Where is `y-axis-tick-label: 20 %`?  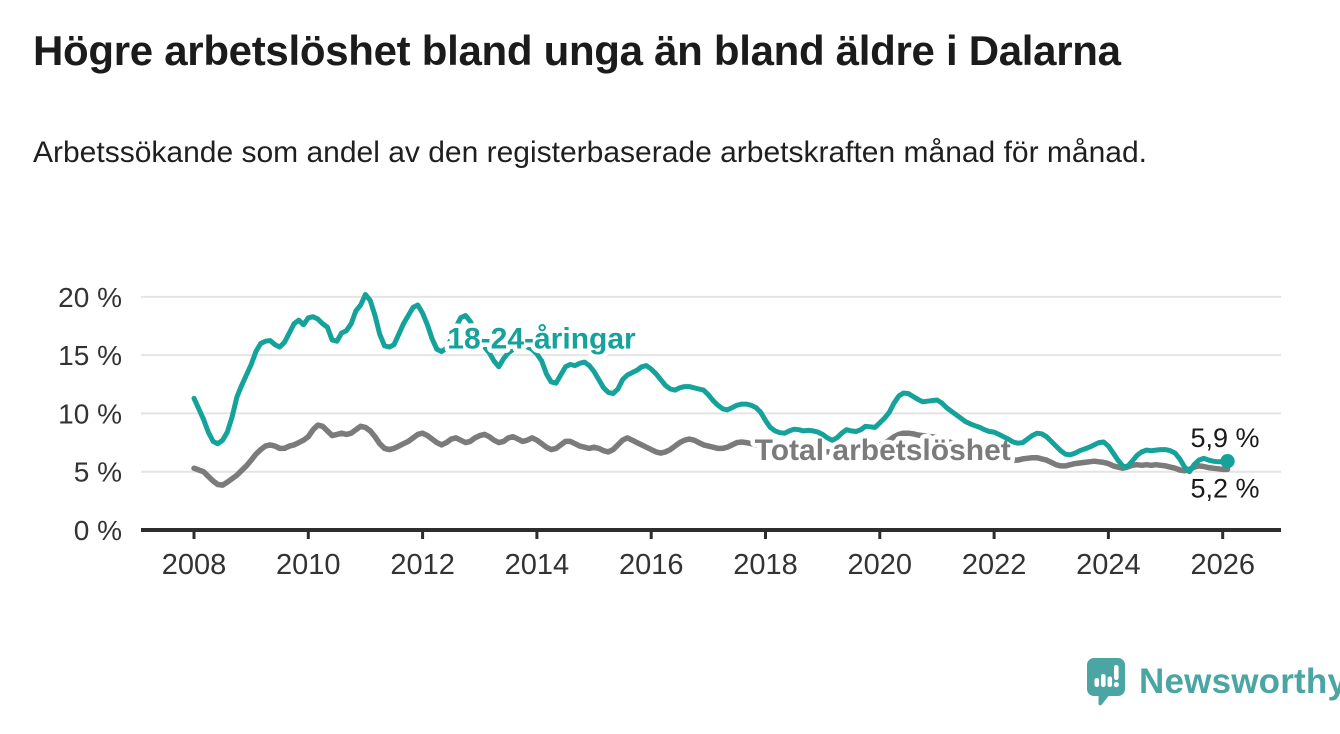
y-axis-tick-label: 20 % is located at coordinates (90, 297).